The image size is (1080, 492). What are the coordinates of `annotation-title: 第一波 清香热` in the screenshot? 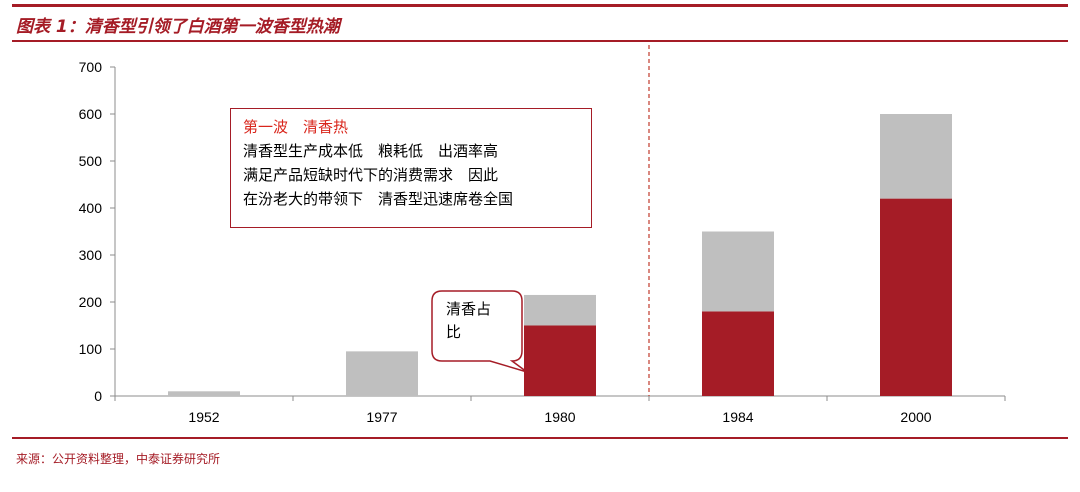 It's located at (296, 127).